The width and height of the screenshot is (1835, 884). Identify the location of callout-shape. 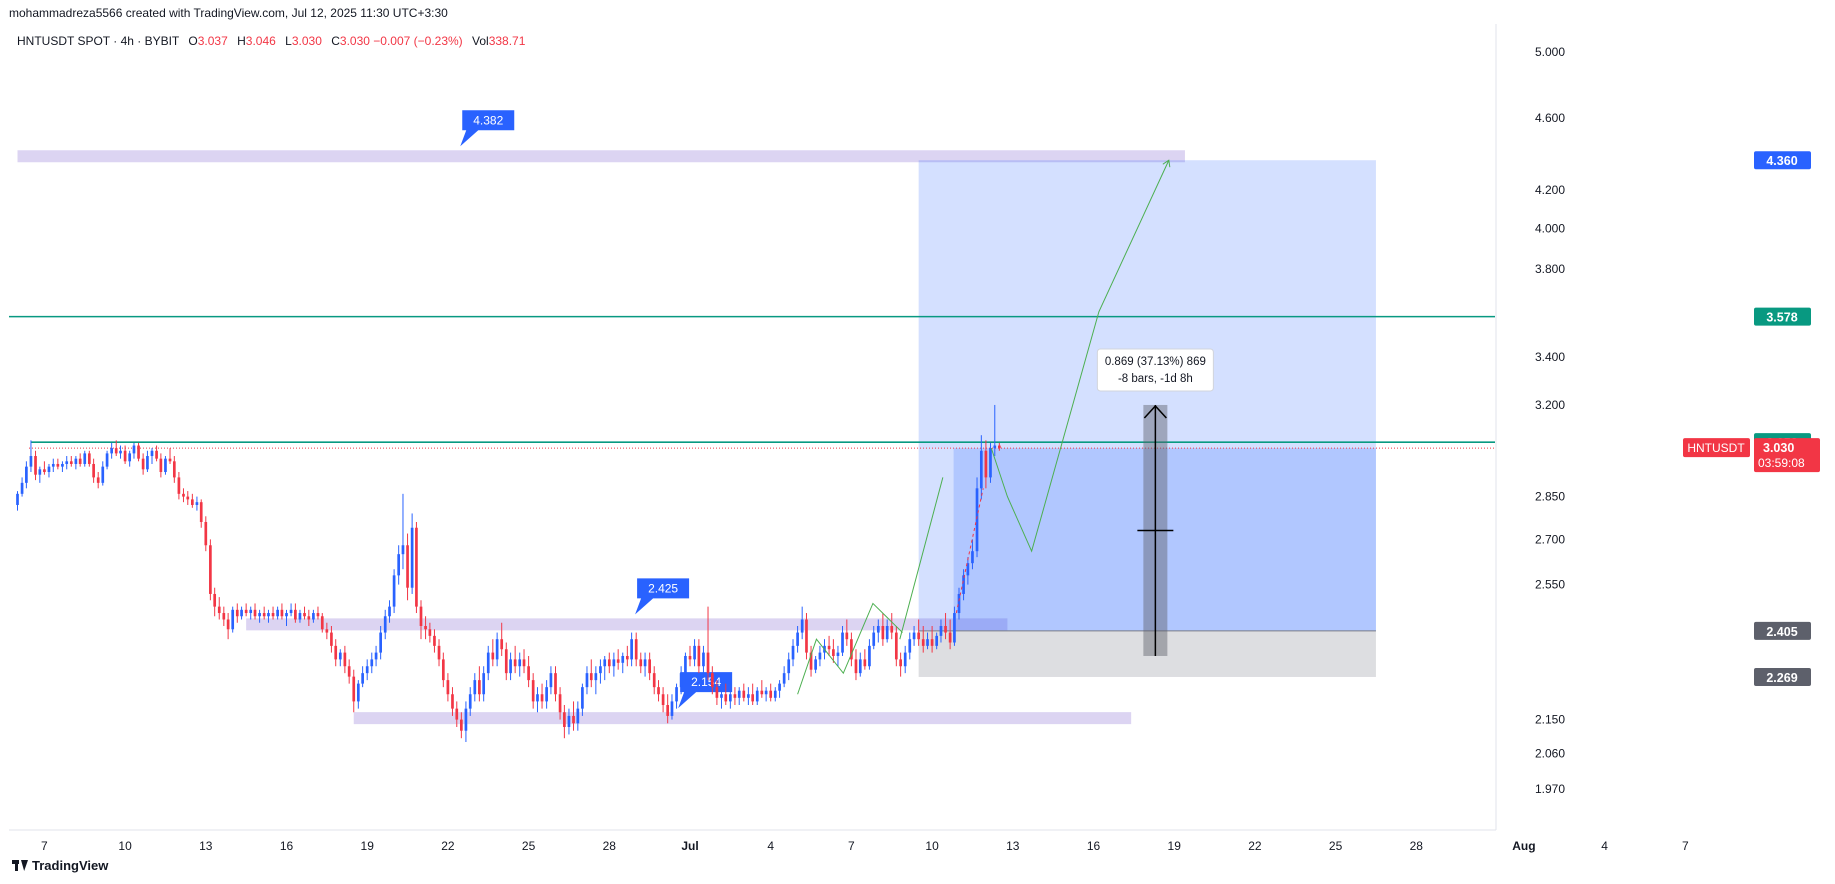
(487, 128).